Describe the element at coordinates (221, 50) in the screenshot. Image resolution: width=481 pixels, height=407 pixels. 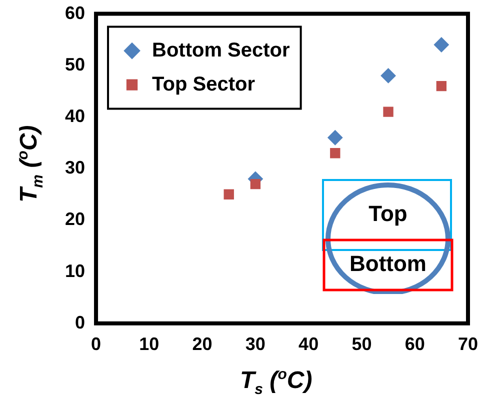
I see `legend-label: Bottom Sector` at that location.